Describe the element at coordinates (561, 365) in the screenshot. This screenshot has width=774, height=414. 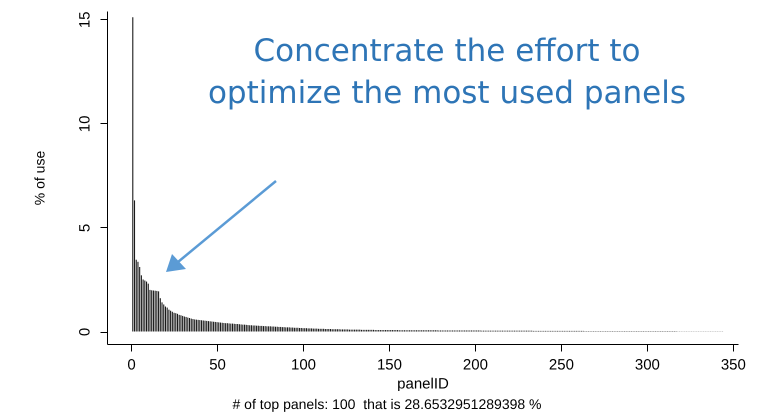
I see `x-tick-label: 250` at that location.